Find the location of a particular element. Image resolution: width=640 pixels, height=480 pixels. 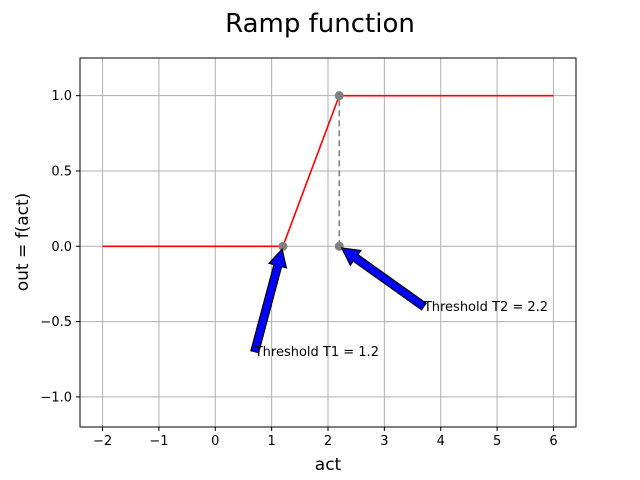

x-tick-label: 0 is located at coordinates (215, 441).